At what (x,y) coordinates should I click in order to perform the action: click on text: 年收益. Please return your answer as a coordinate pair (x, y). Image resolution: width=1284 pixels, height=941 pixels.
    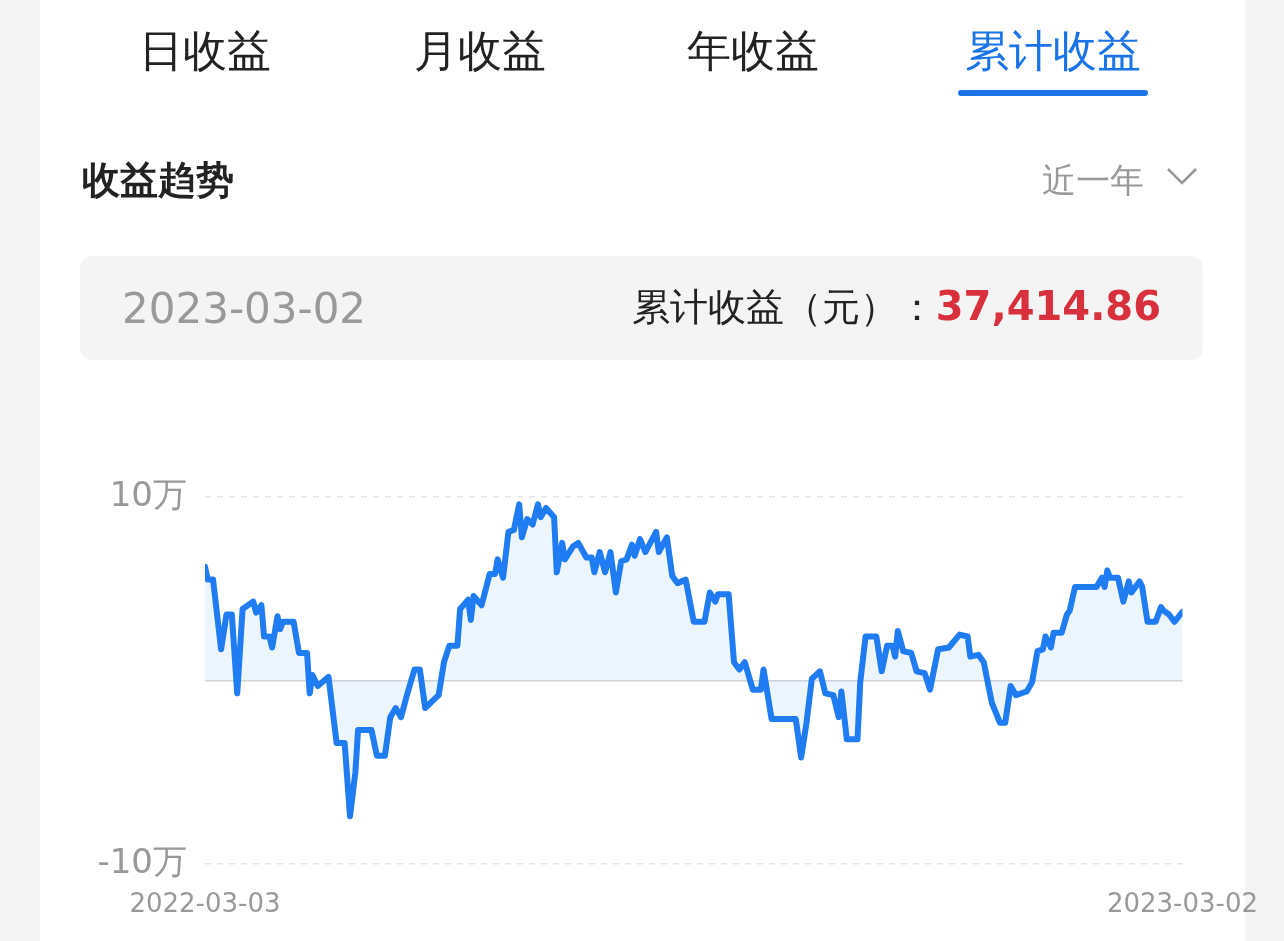
    Looking at the image, I should click on (753, 51).